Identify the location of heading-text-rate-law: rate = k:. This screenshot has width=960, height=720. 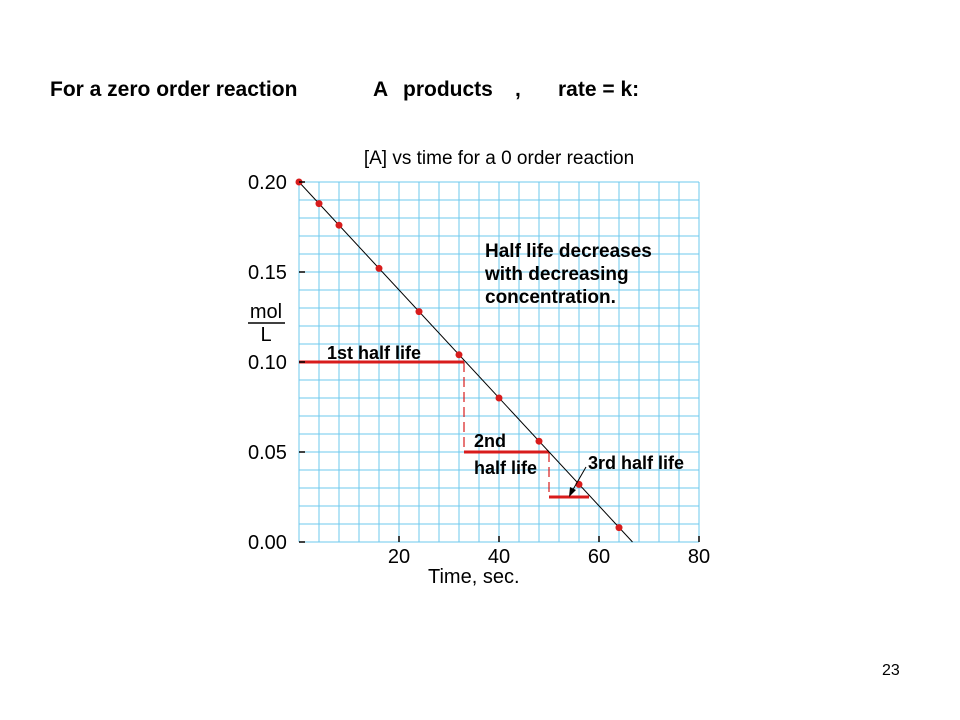
(599, 89).